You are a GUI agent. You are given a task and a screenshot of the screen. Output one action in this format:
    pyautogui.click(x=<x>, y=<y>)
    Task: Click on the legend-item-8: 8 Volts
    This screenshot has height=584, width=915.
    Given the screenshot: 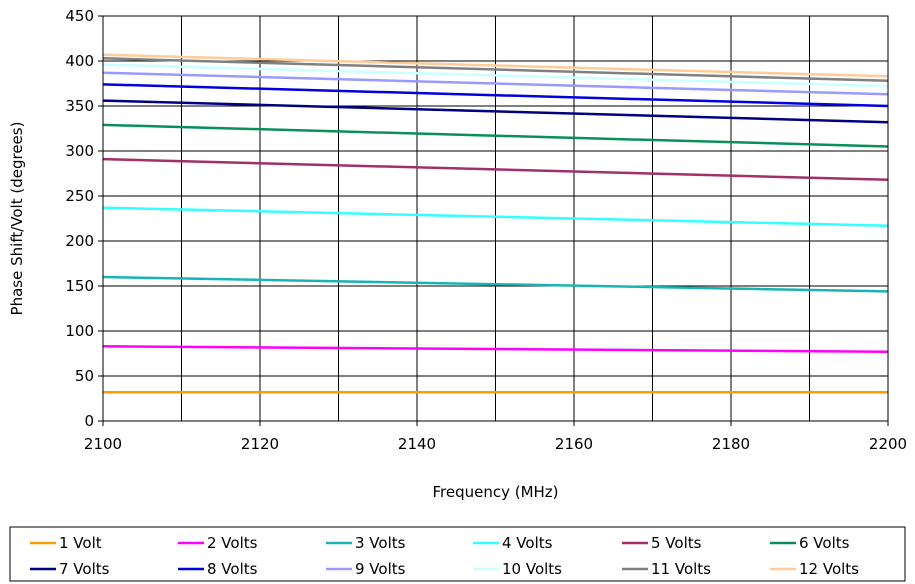 What is the action you would take?
    pyautogui.click(x=218, y=569)
    